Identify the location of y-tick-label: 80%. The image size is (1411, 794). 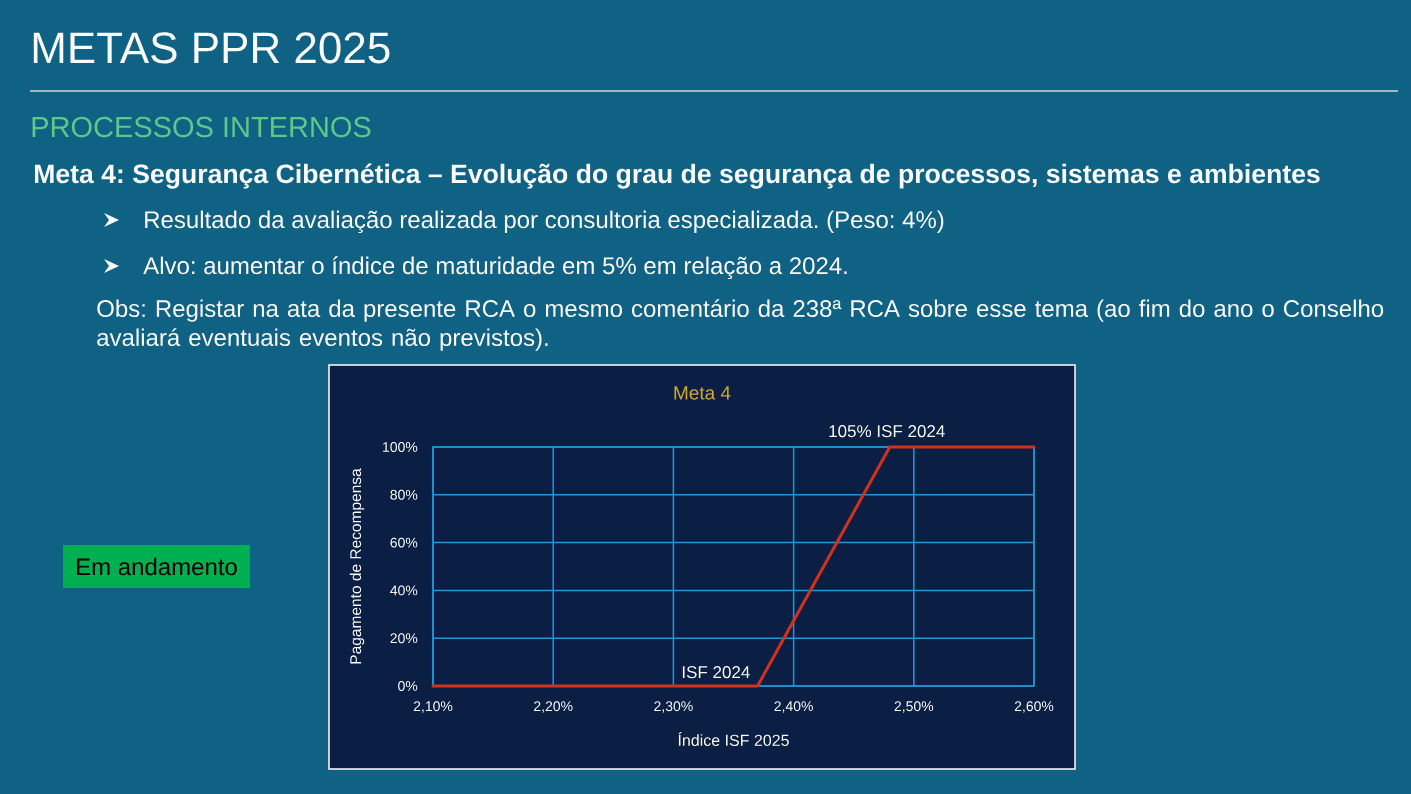
(404, 494).